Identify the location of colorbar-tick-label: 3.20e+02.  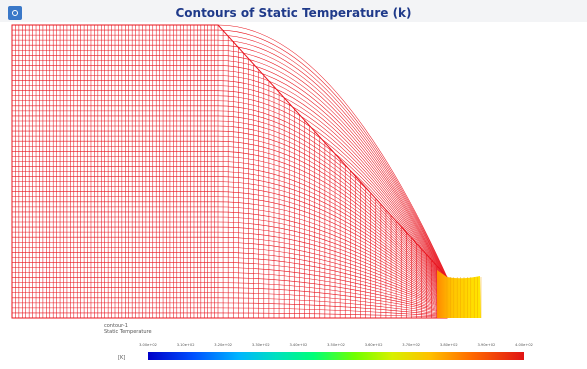
(223, 345).